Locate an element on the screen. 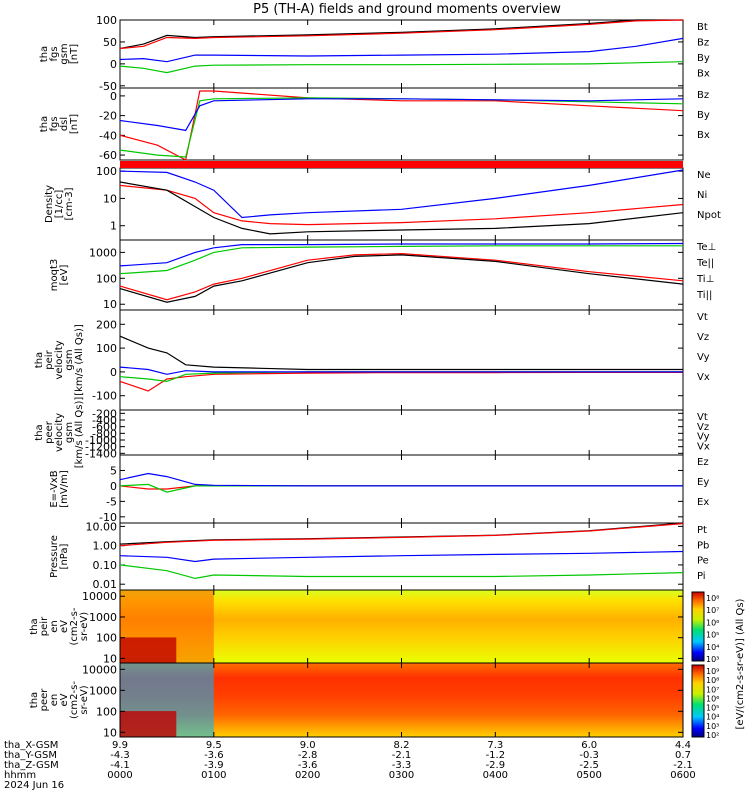 The image size is (750, 800). legend-efield-0: Ez is located at coordinates (703, 462).